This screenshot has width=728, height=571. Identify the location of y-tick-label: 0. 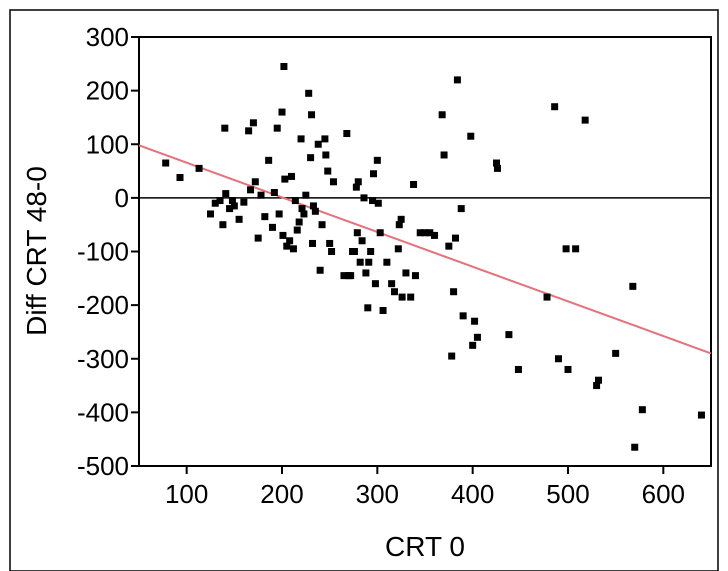
(122, 198).